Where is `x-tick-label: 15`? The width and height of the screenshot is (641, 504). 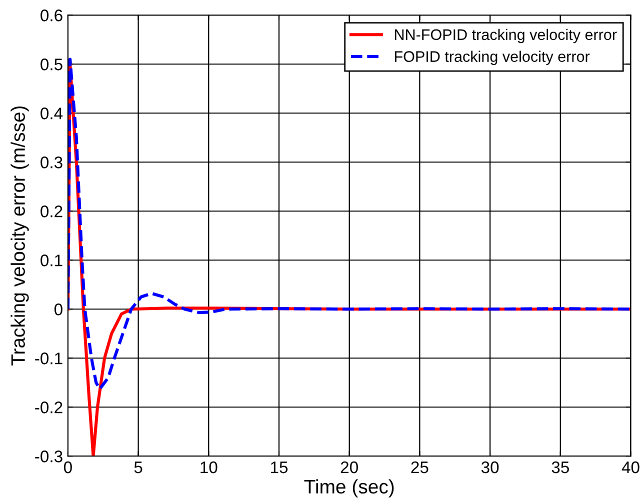 x-tick-label: 15 is located at coordinates (279, 468).